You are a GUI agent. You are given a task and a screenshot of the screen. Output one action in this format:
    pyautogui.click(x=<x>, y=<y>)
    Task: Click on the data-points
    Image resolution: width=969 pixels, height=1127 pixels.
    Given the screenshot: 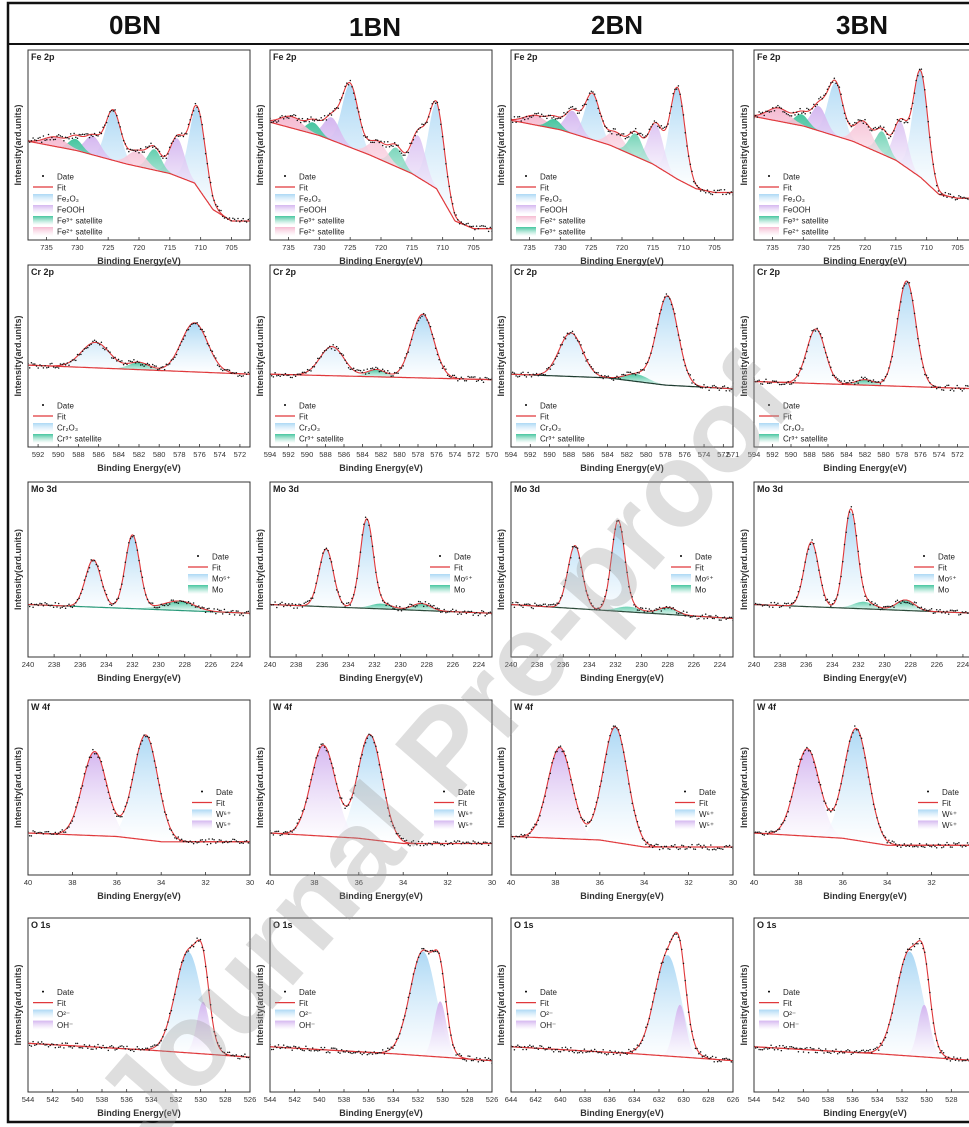 What is the action you would take?
    pyautogui.click(x=139, y=349)
    